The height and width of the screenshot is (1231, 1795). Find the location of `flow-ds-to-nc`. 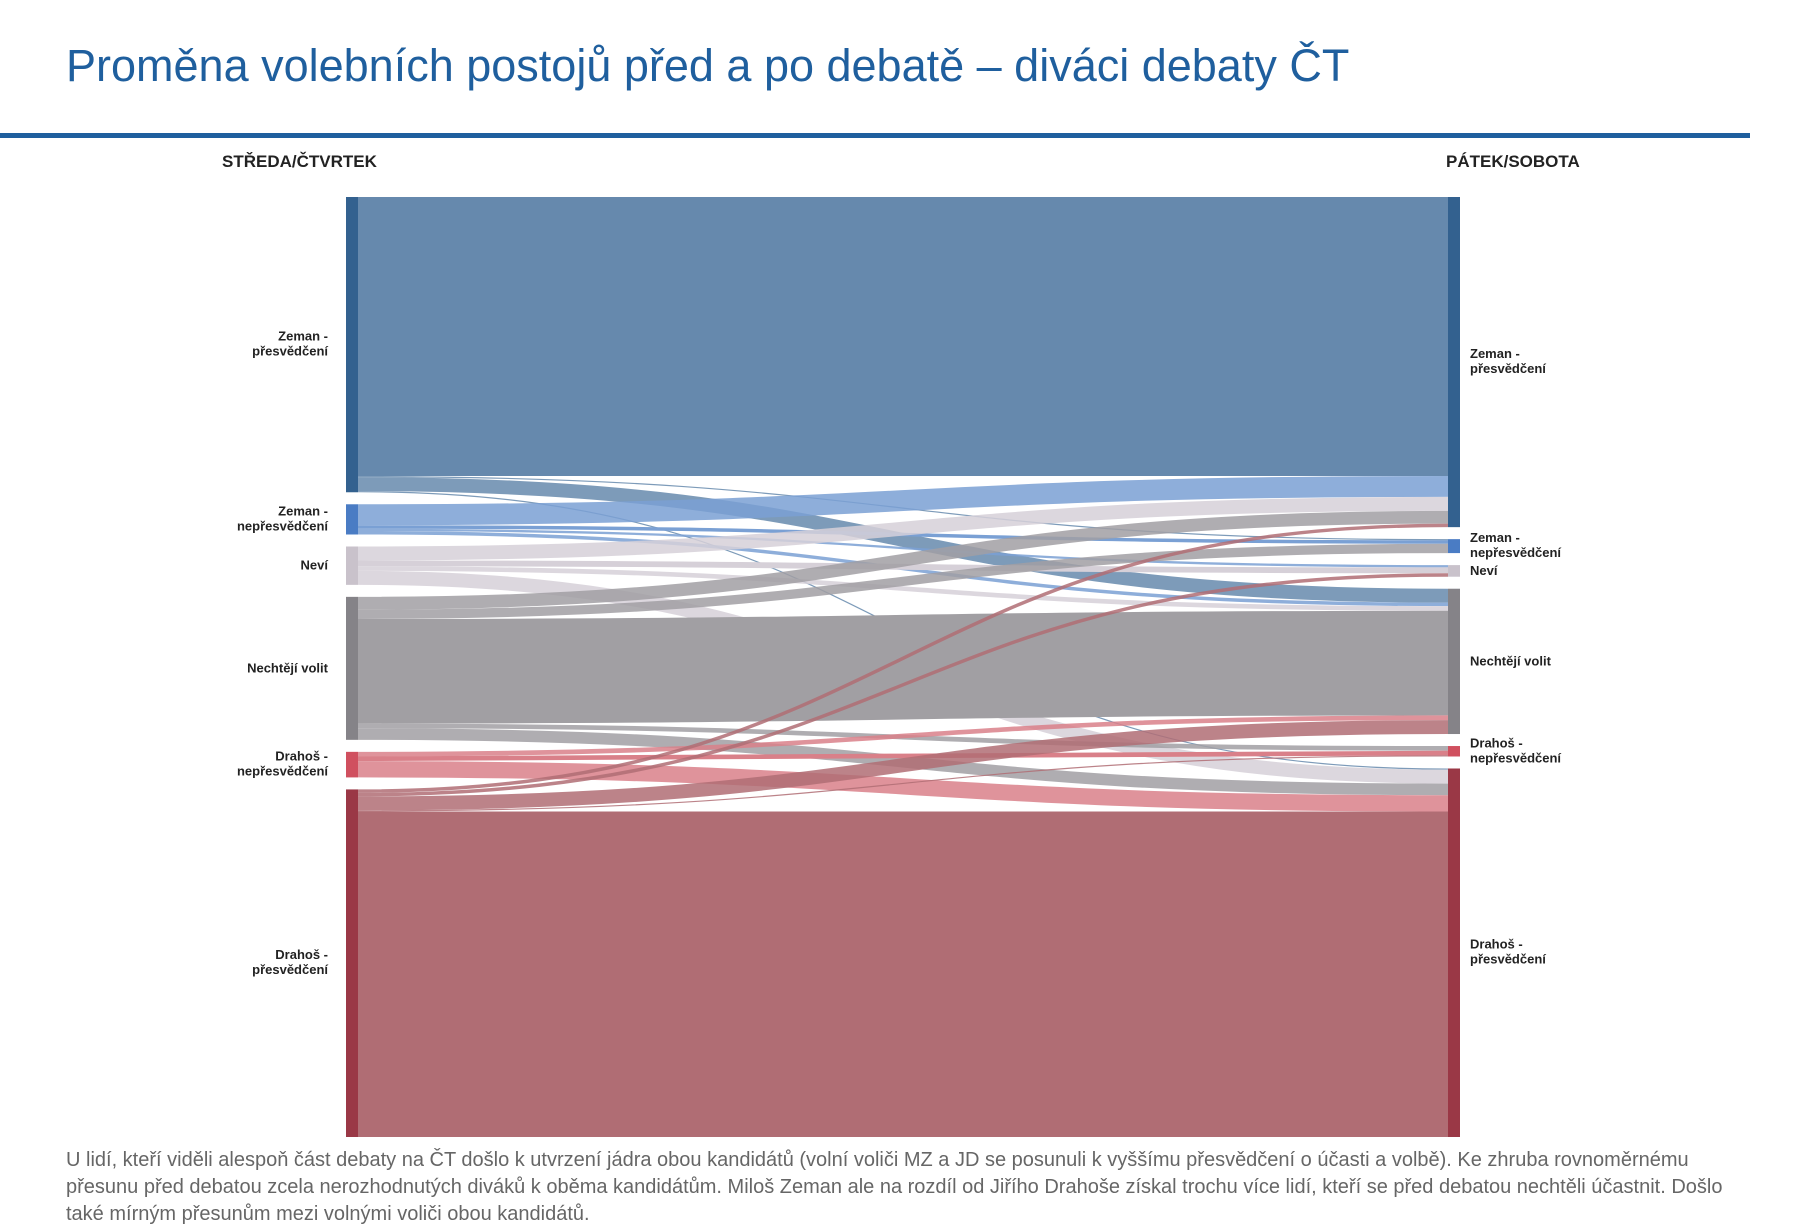

flow-ds-to-nc is located at coordinates (903, 765).